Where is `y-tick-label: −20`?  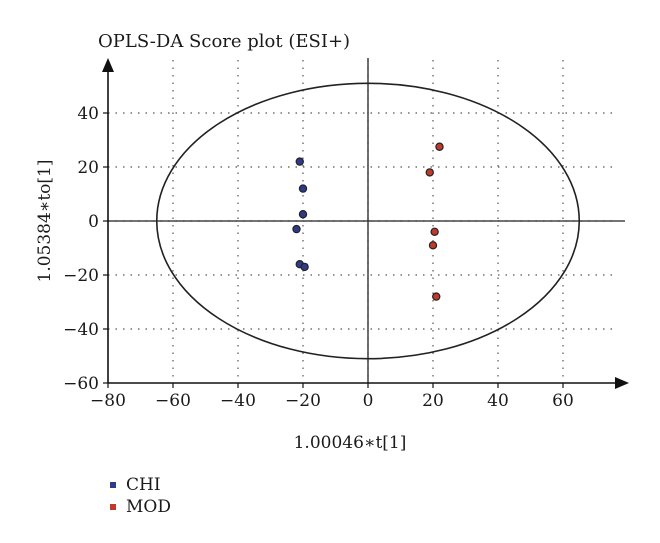
y-tick-label: −20 is located at coordinates (81, 276).